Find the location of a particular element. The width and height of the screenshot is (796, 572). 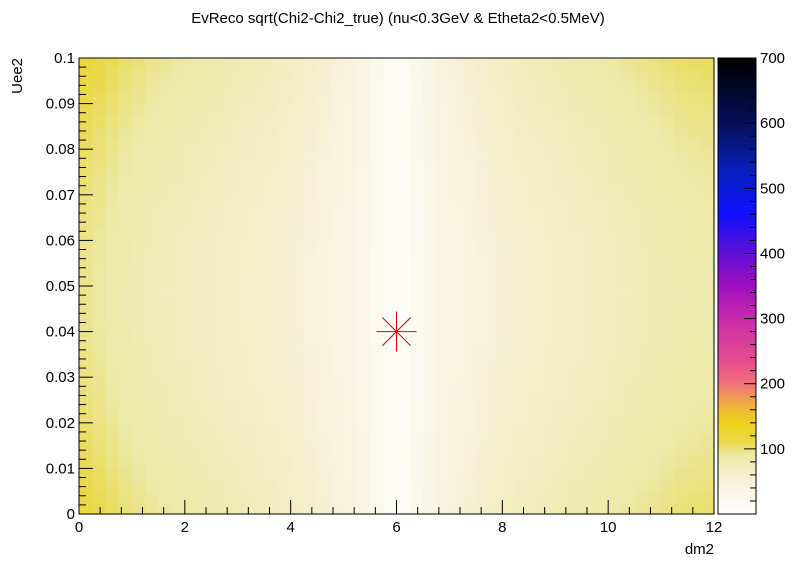

y-tick-label: 0.03 is located at coordinates (60, 377).